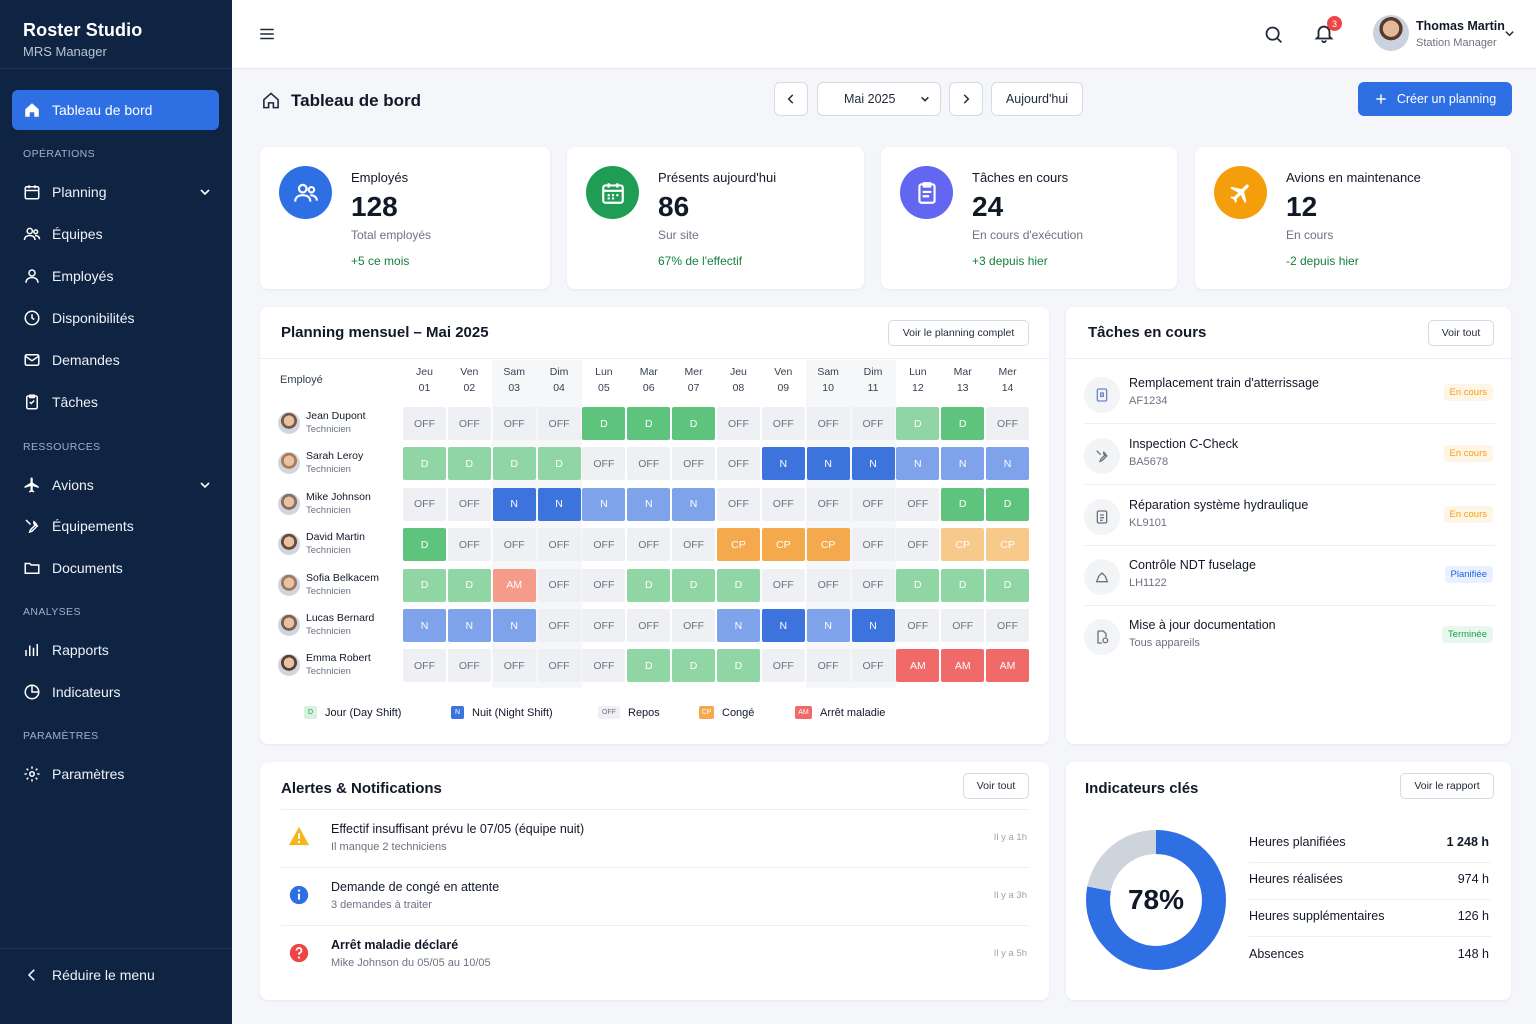 The image size is (1536, 1024). I want to click on sidebar-item-taches: Tâches, so click(115, 402).